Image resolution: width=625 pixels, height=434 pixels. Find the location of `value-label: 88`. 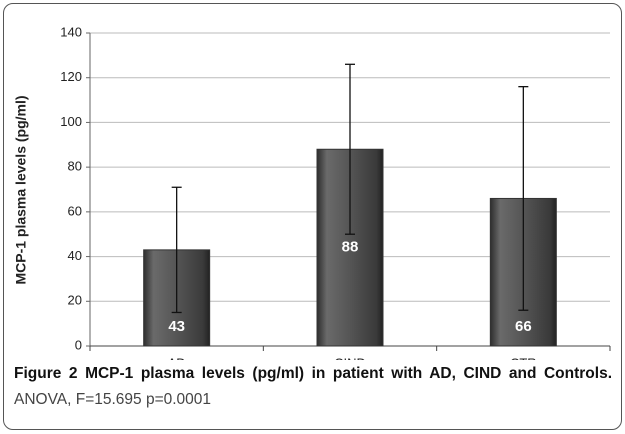

value-label: 88 is located at coordinates (350, 247).